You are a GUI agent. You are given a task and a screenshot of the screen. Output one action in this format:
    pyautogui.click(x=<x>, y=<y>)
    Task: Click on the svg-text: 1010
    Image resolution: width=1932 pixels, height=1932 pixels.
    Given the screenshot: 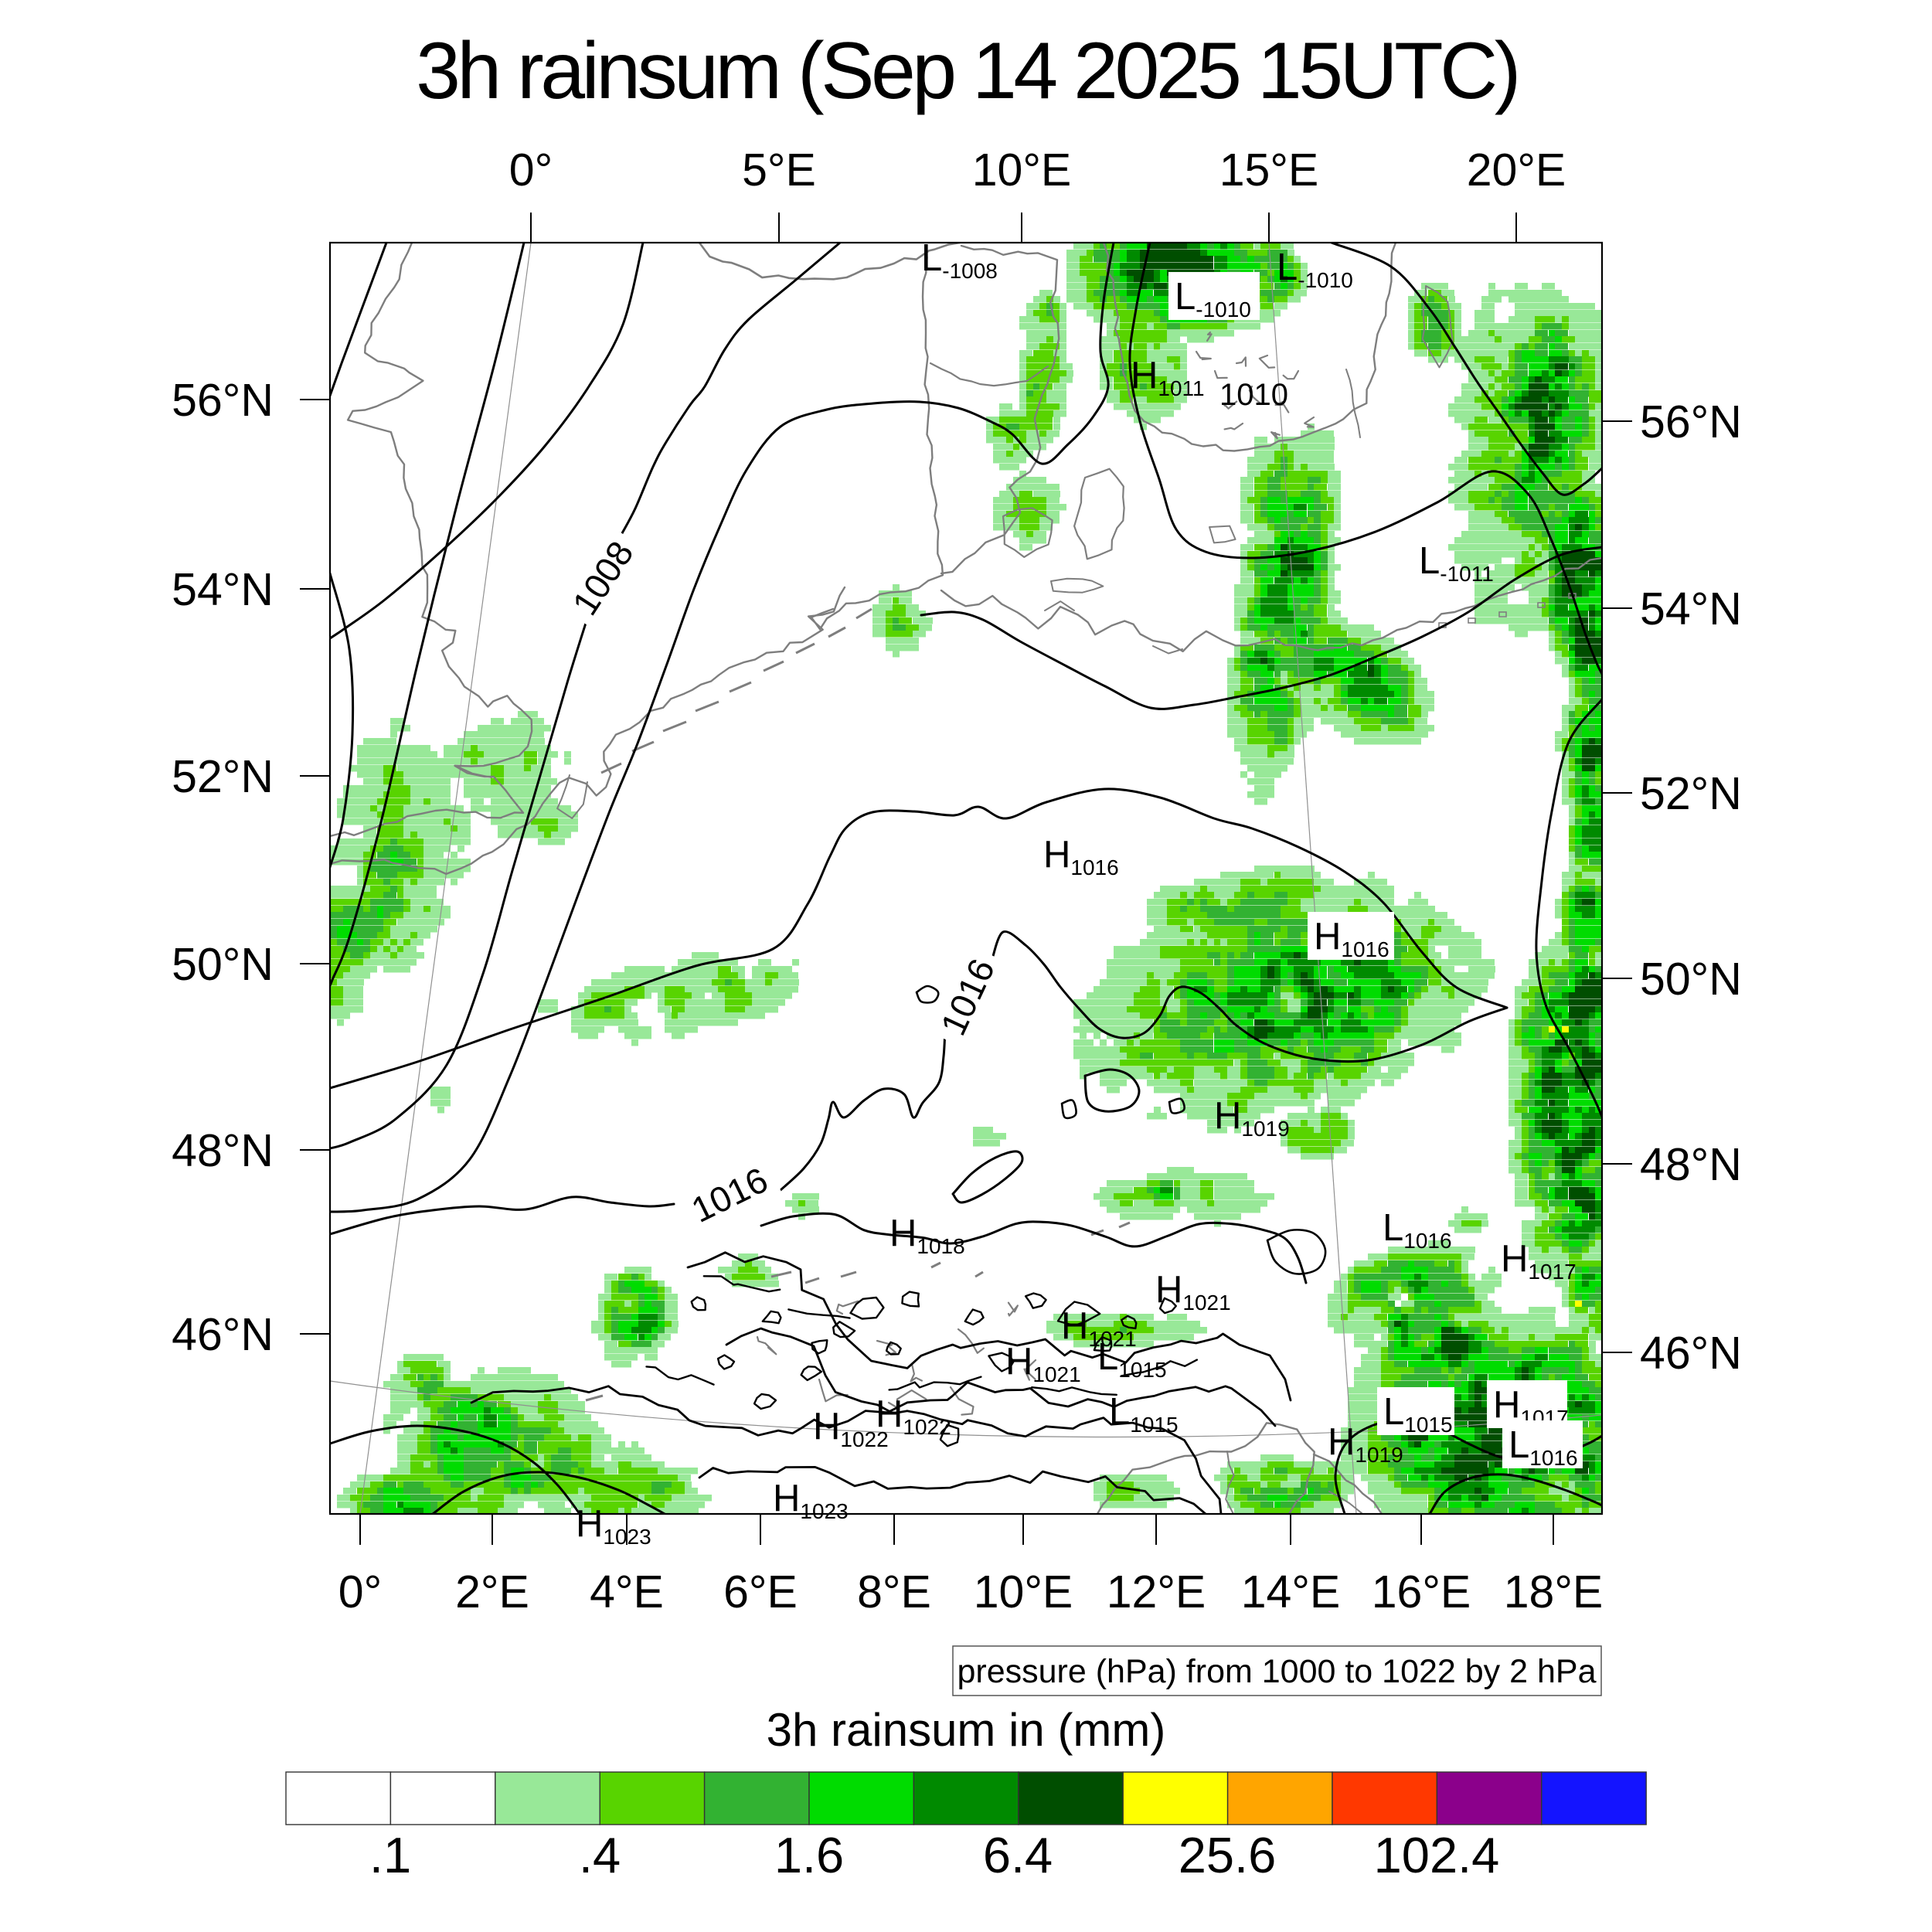 What is the action you would take?
    pyautogui.click(x=1254, y=395)
    